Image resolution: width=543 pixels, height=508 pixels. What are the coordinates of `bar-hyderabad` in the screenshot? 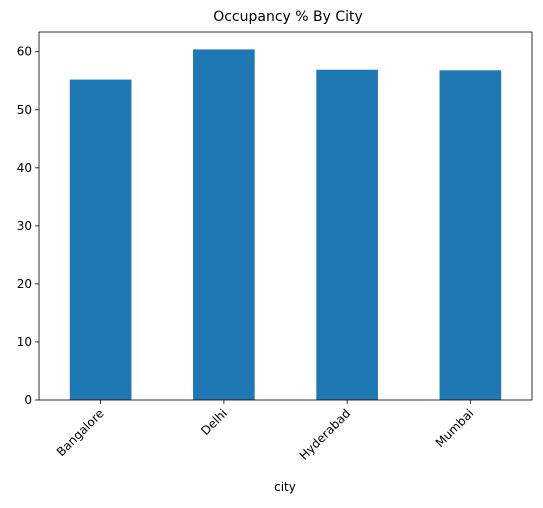 It's located at (347, 235).